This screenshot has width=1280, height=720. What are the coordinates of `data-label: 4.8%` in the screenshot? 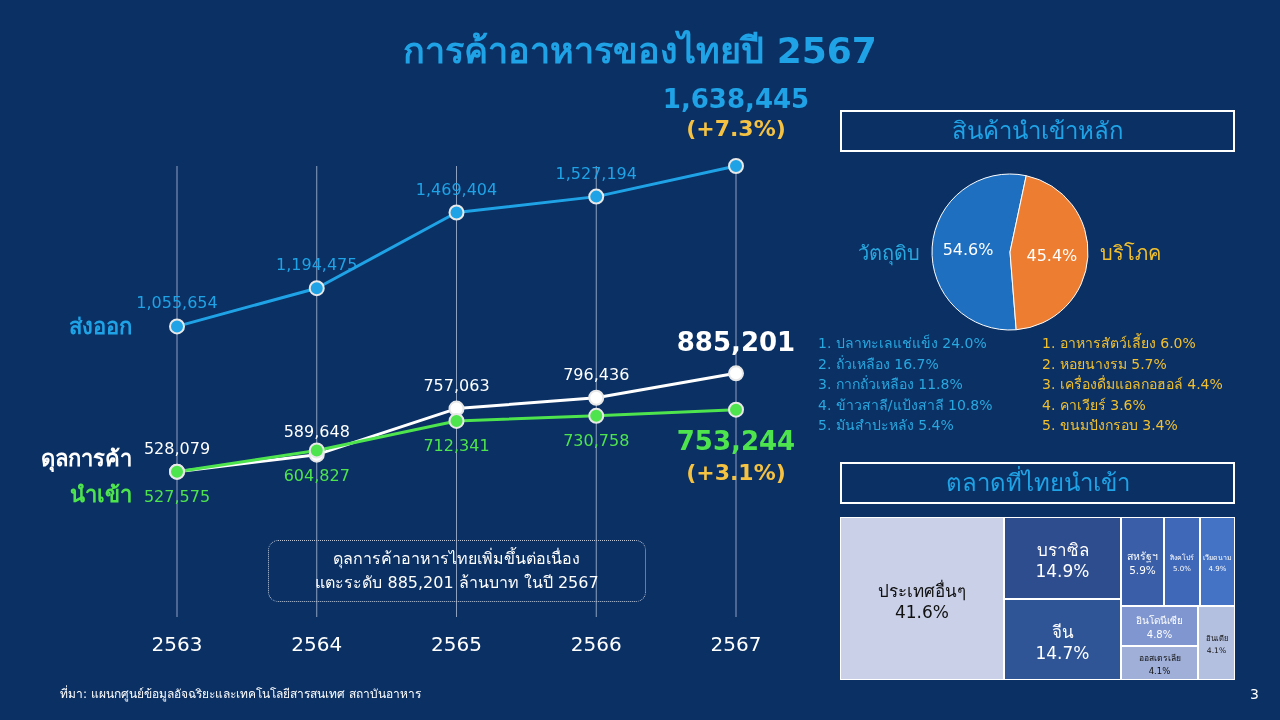 It's located at (1159, 634).